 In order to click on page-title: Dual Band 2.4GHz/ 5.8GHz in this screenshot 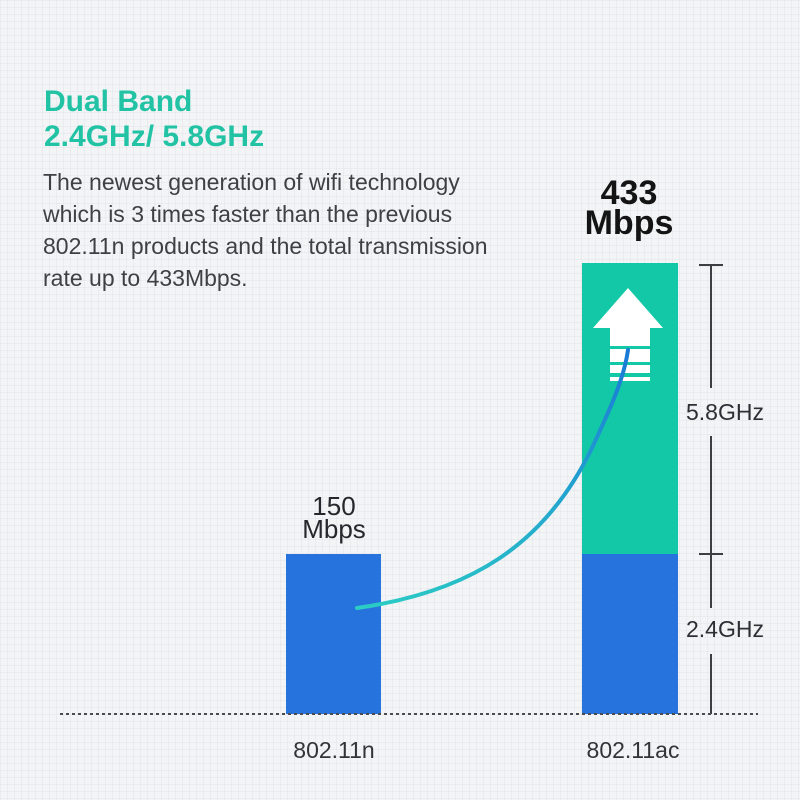, I will do `click(154, 119)`.